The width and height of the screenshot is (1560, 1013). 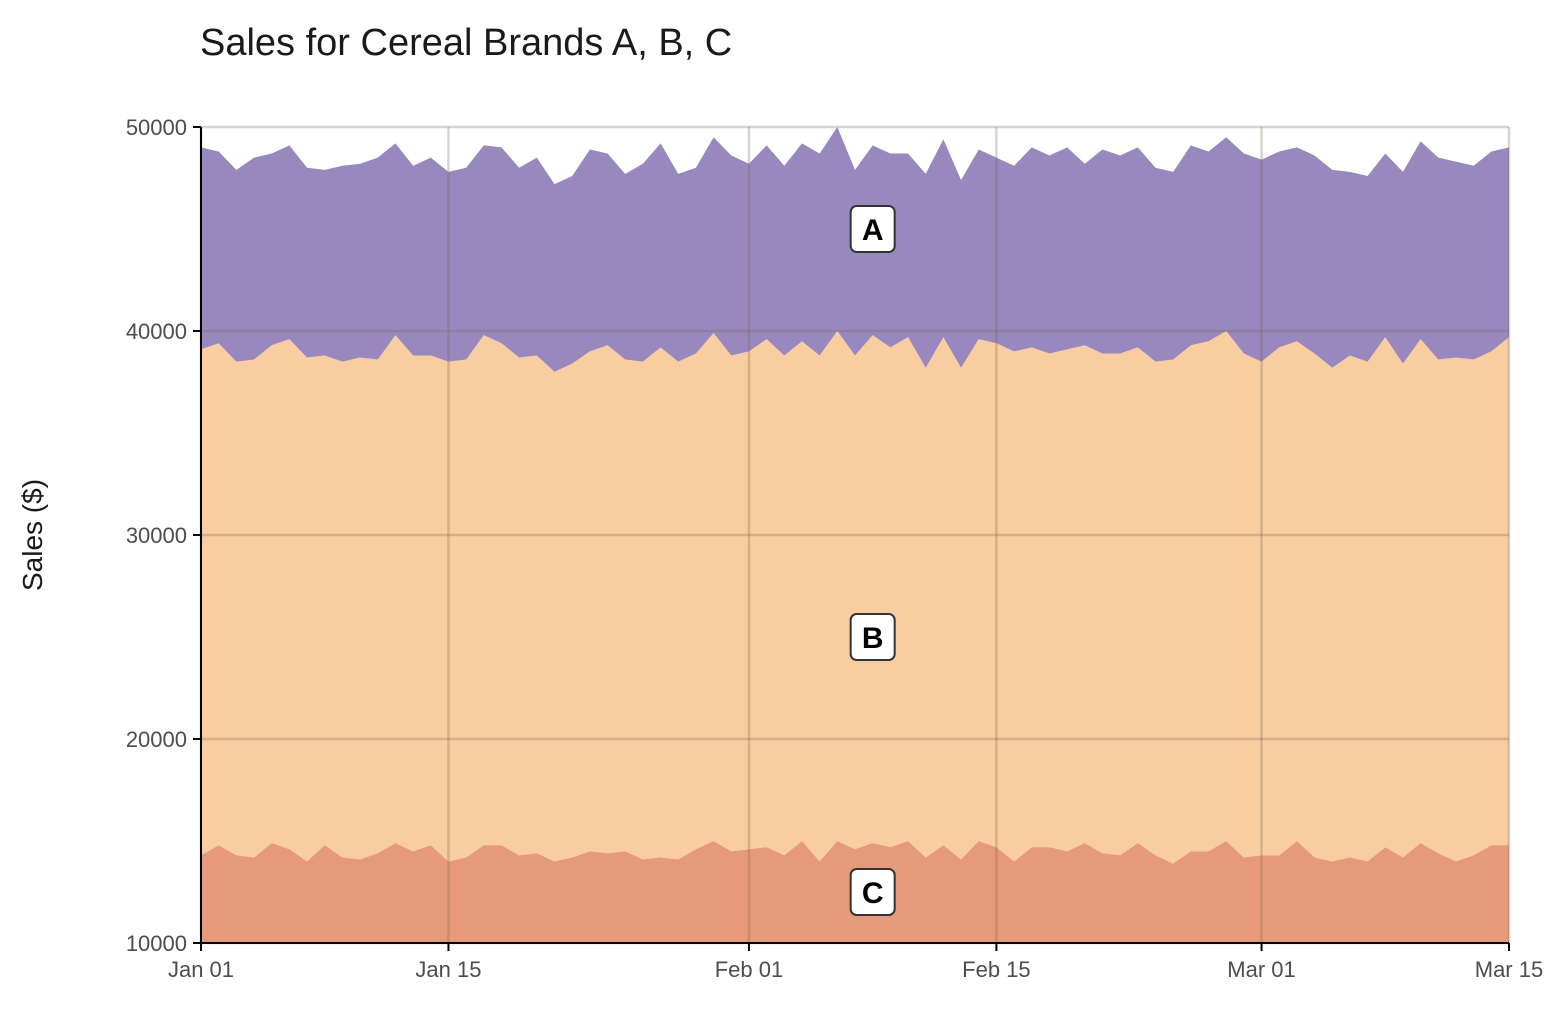 I want to click on y-tick-label: 50000, so click(x=156, y=127).